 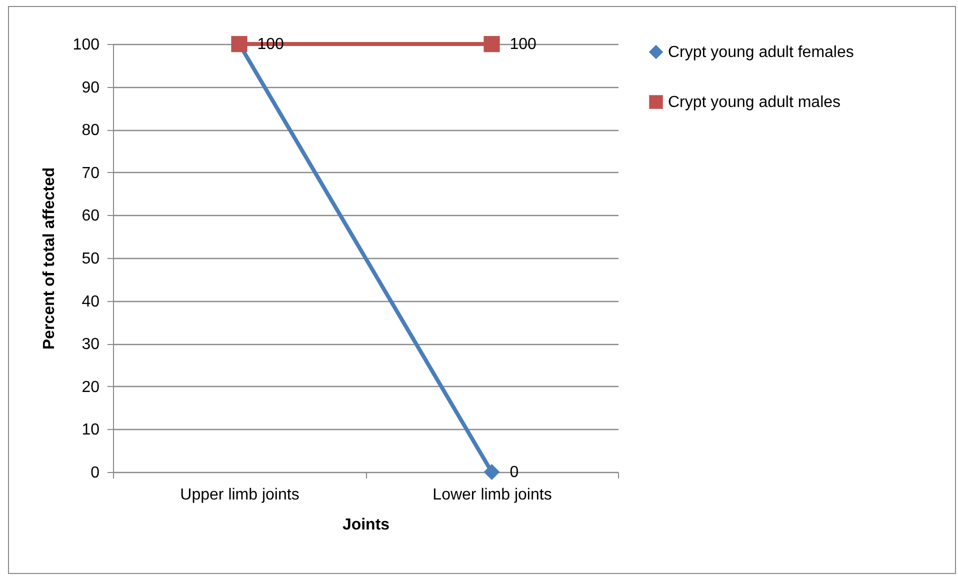 What do you see at coordinates (514, 472) in the screenshot?
I see `data-label: 0` at bounding box center [514, 472].